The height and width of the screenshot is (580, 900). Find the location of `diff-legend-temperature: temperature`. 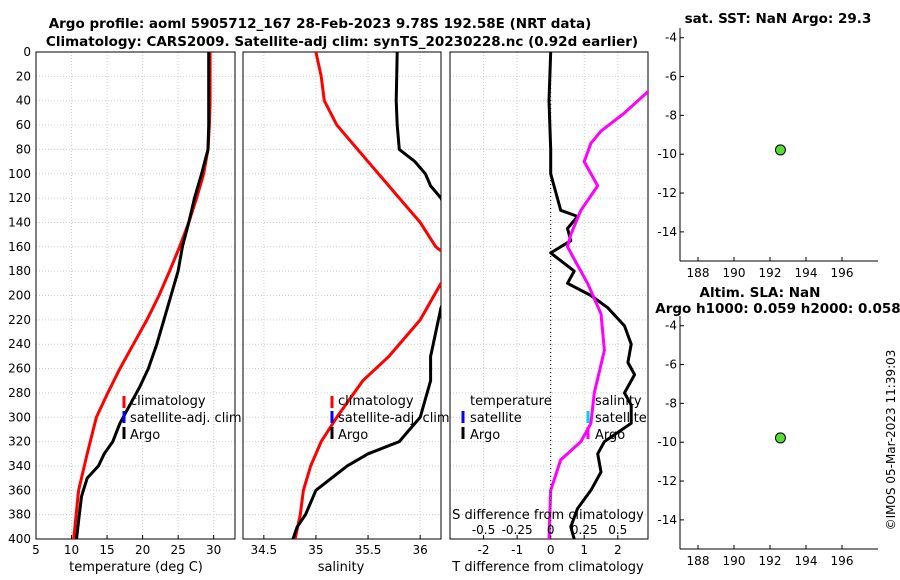

diff-legend-temperature: temperature is located at coordinates (511, 401).